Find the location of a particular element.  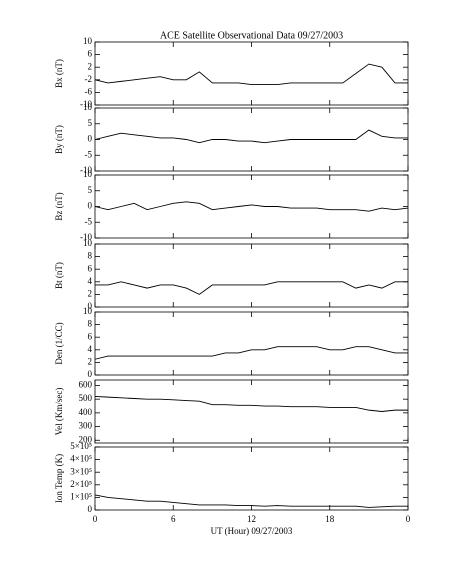

y-tick-label: 3×10⁵ is located at coordinates (81, 471).